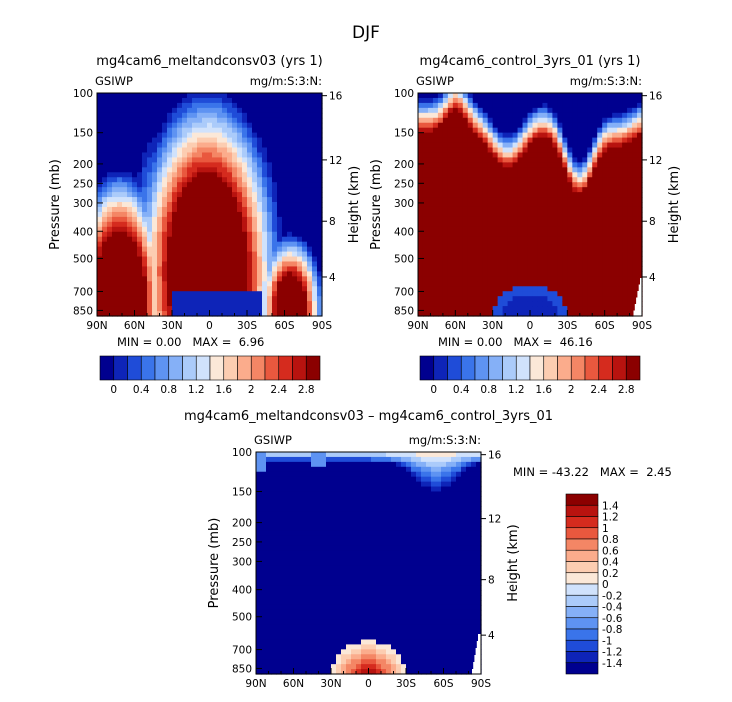  I want to click on y-tick-label: 700, so click(404, 292).